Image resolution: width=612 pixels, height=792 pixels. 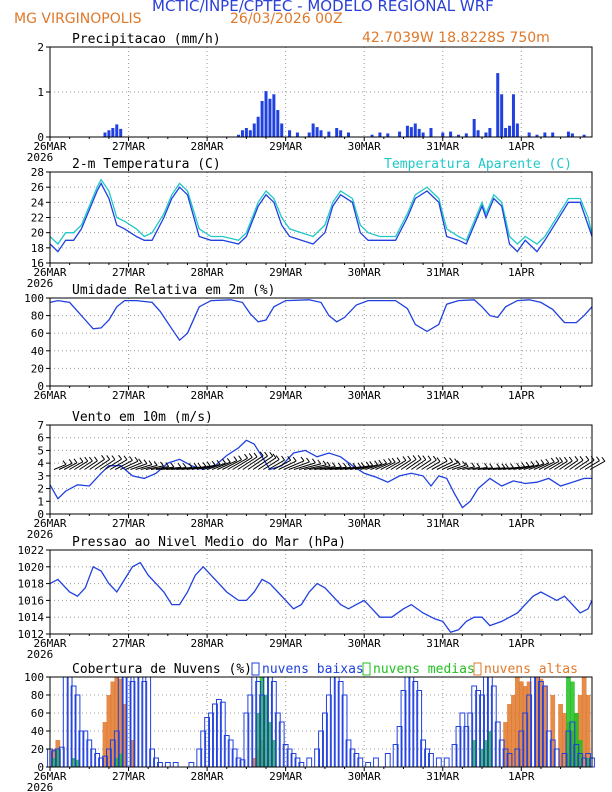 What do you see at coordinates (40, 425) in the screenshot?
I see `y-tick-label: 7` at bounding box center [40, 425].